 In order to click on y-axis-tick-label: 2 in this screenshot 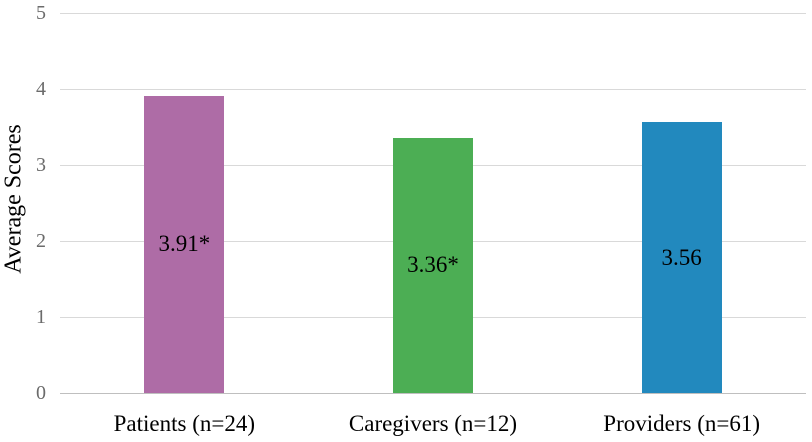, I will do `click(41, 241)`.